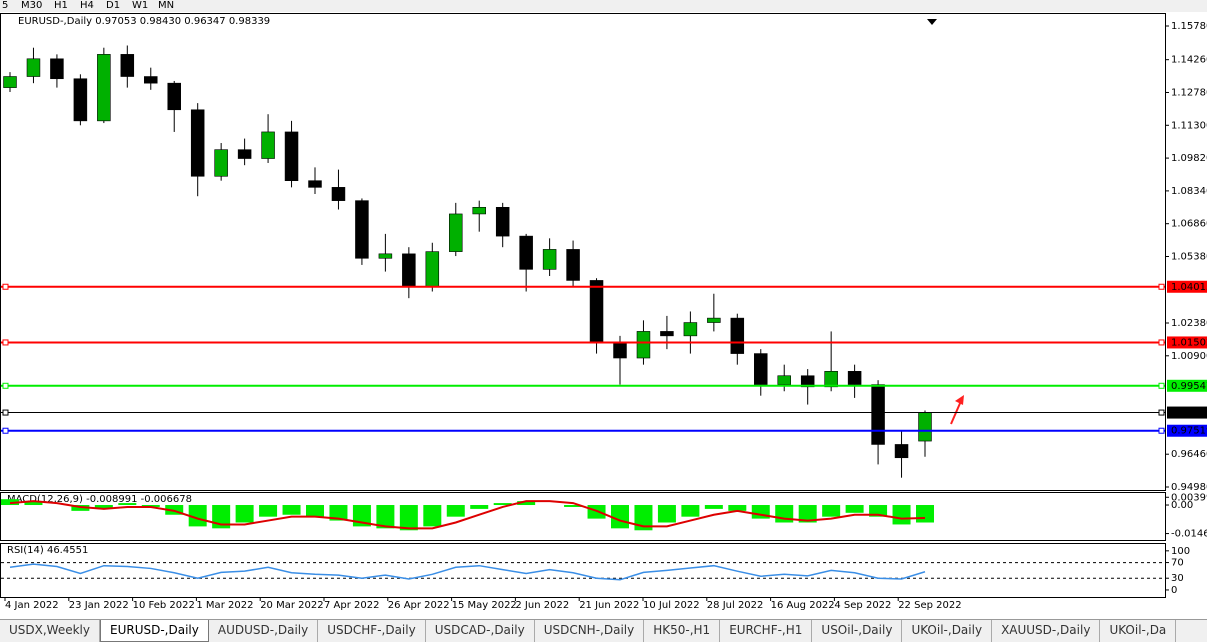 This screenshot has height=642, width=1207. I want to click on chart-tab: USDX,Weekly, so click(50, 631).